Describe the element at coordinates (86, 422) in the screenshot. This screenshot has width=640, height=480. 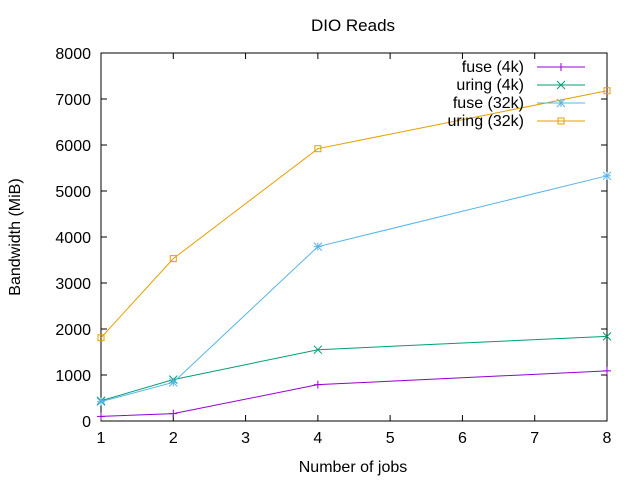
I see `y-tick-label: 0` at that location.